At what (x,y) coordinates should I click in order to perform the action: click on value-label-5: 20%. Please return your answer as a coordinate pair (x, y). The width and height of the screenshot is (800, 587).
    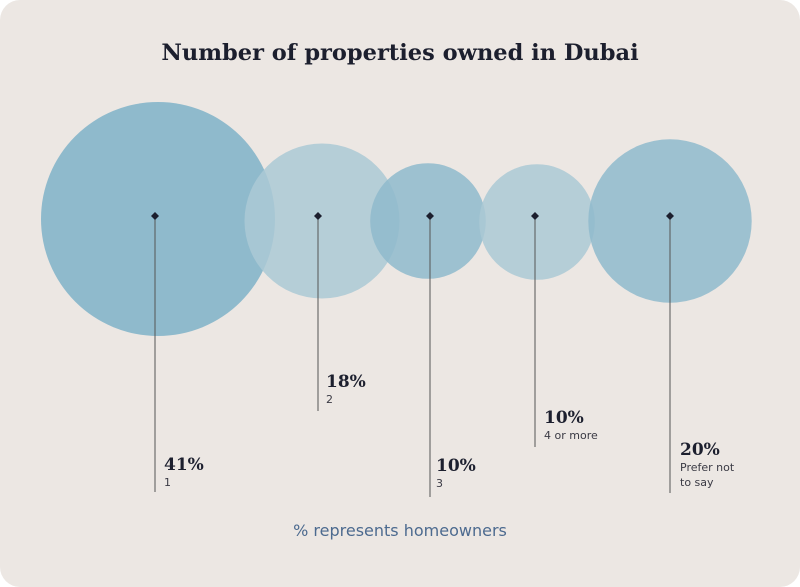
    Looking at the image, I should click on (700, 450).